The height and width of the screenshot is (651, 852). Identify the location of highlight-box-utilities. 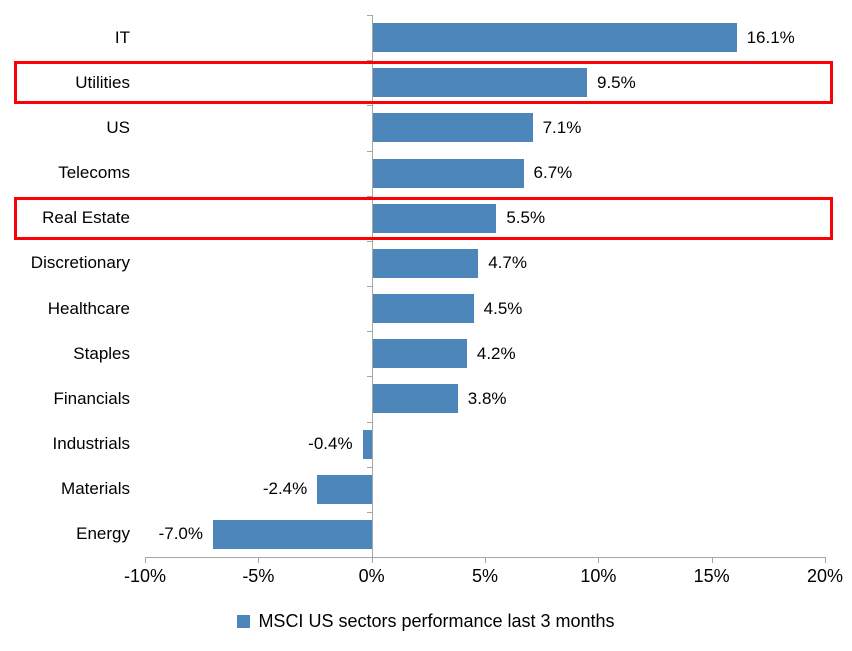
(423, 83).